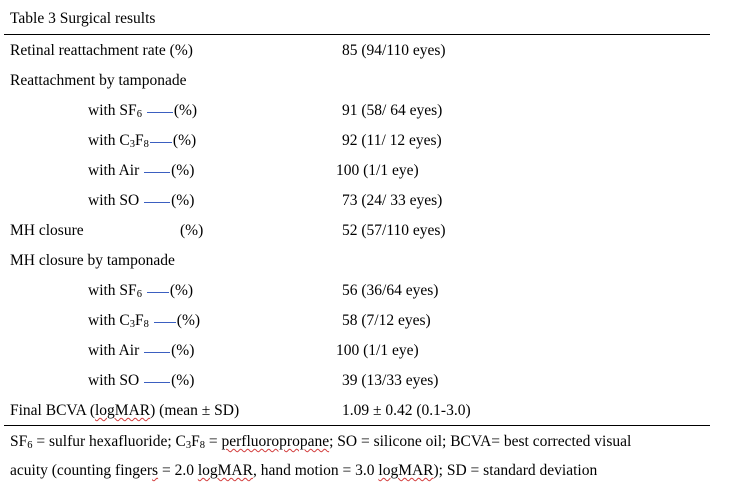 Image resolution: width=730 pixels, height=496 pixels. What do you see at coordinates (392, 140) in the screenshot?
I see `row-reattach-c3f8-value: 92 (11/ 12 eyes)` at bounding box center [392, 140].